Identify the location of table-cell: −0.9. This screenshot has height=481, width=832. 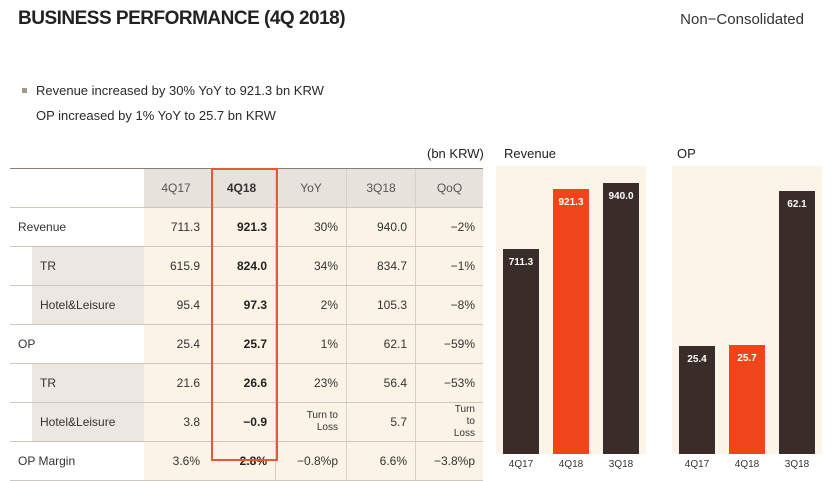
(242, 422).